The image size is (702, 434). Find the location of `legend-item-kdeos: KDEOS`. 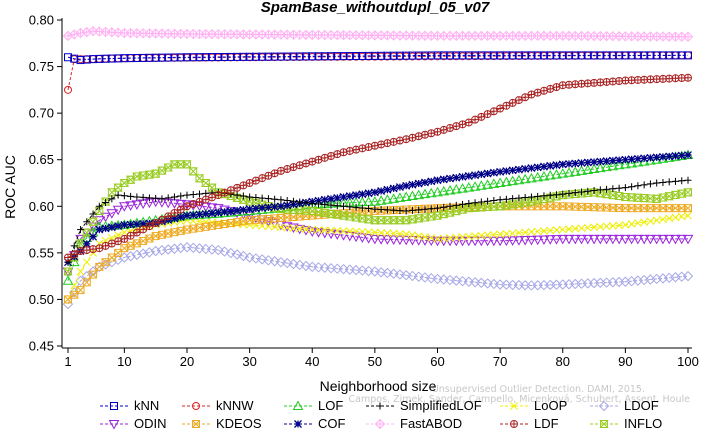

legend-item-kdeos: KDEOS is located at coordinates (222, 423).